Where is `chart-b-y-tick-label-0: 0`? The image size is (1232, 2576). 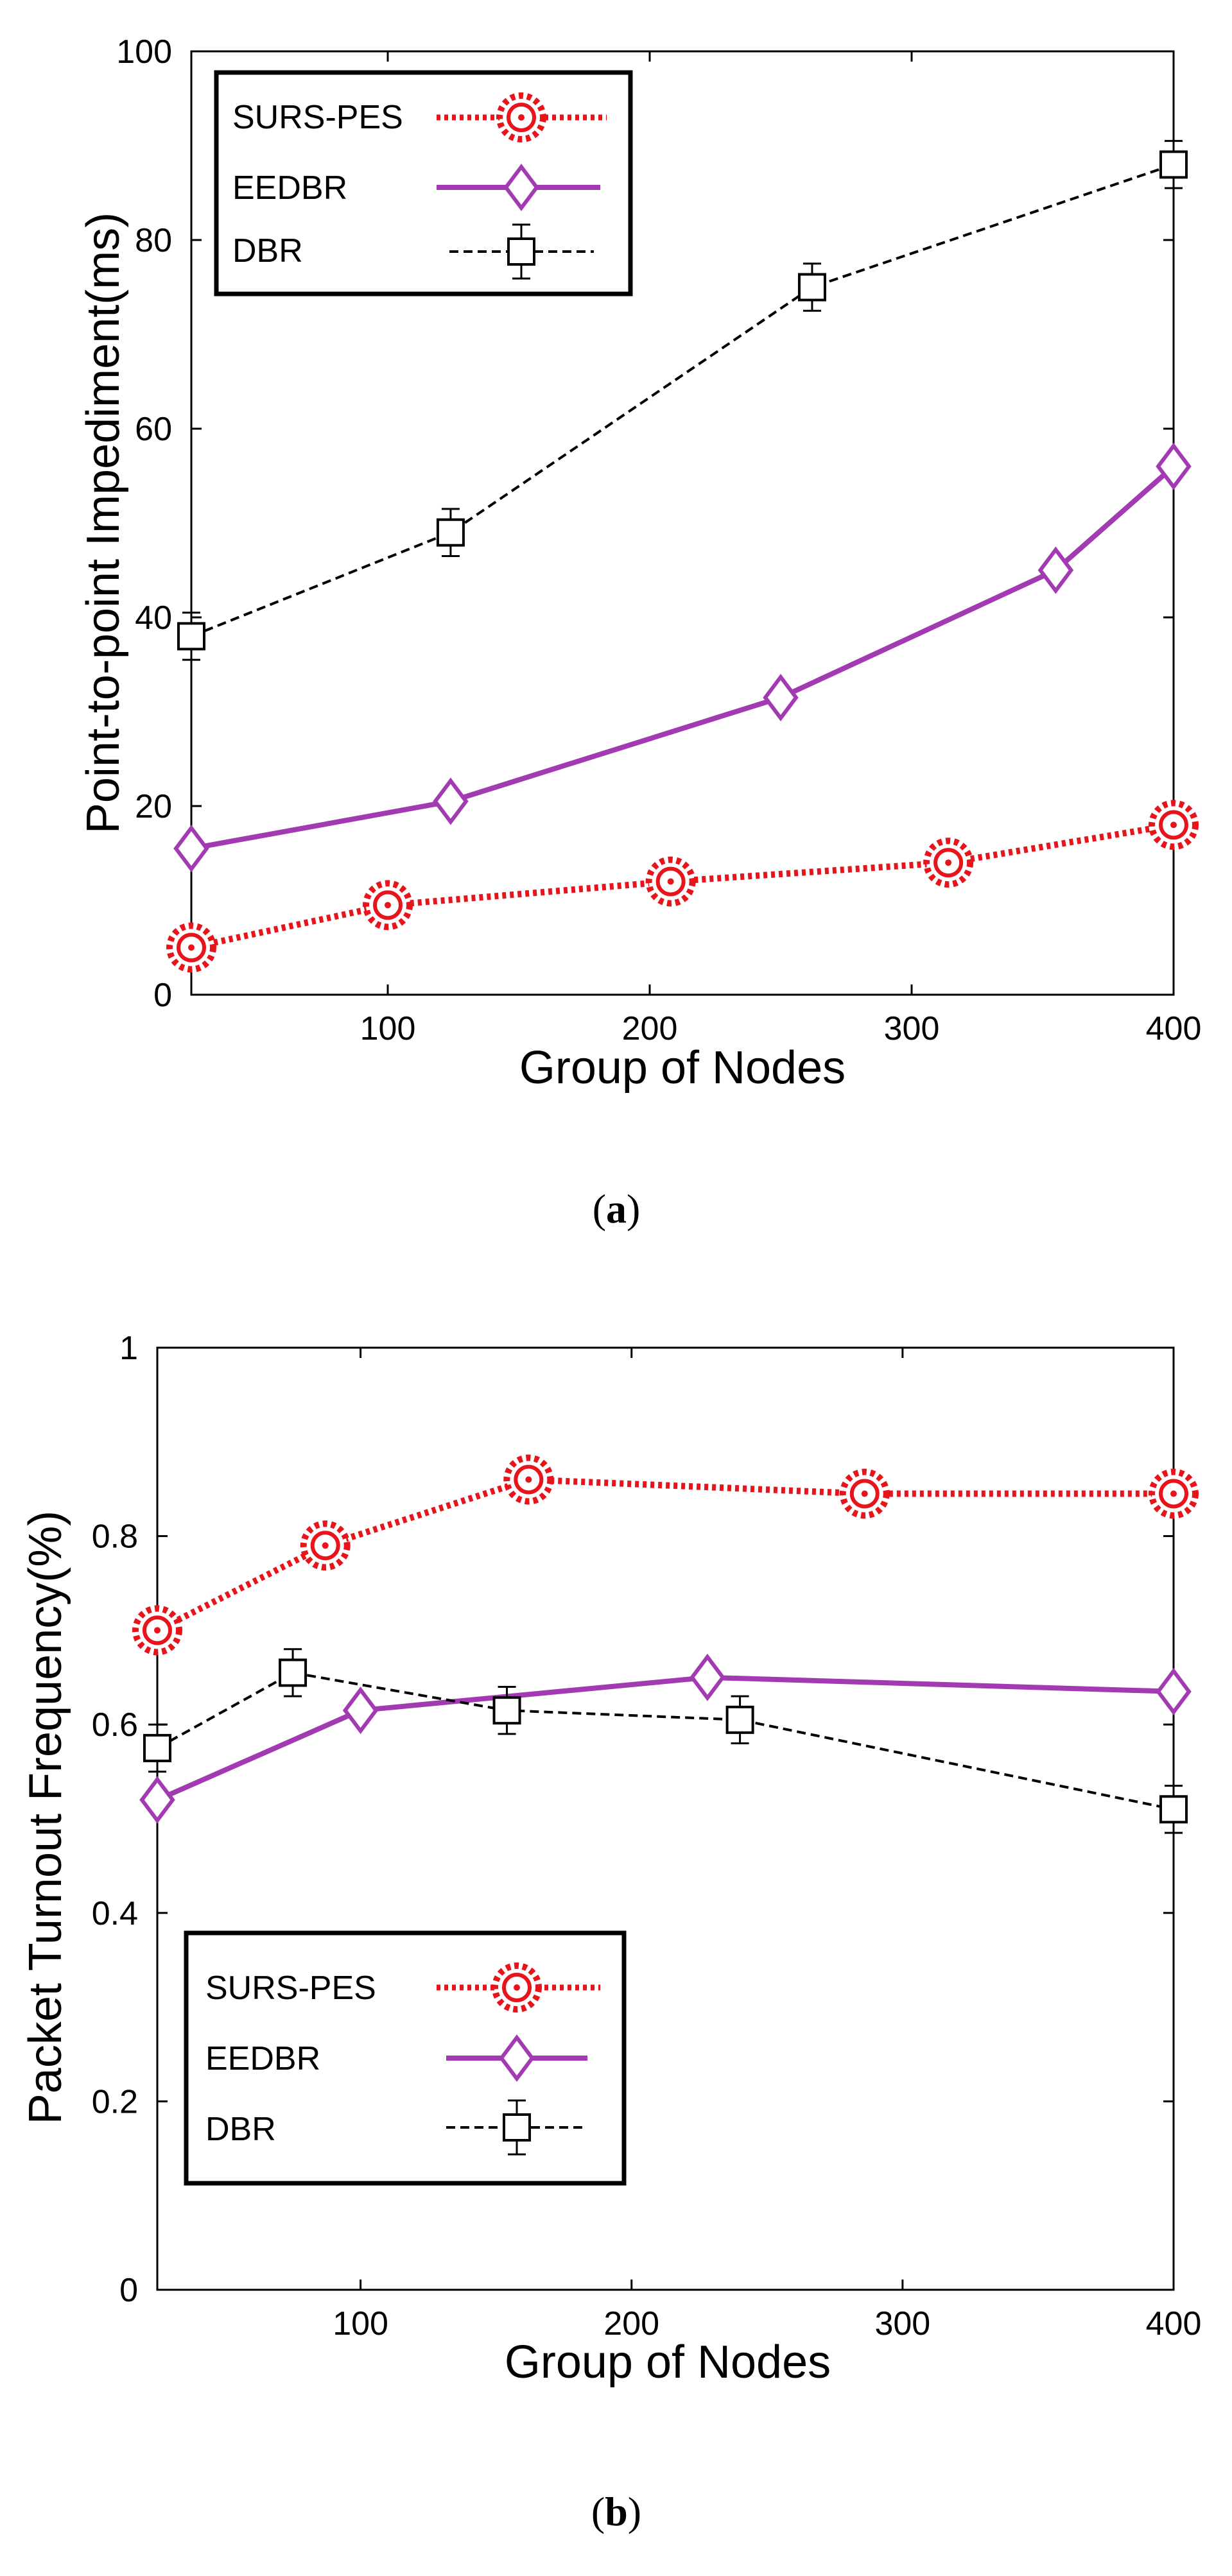 chart-b-y-tick-label-0: 0 is located at coordinates (128, 2290).